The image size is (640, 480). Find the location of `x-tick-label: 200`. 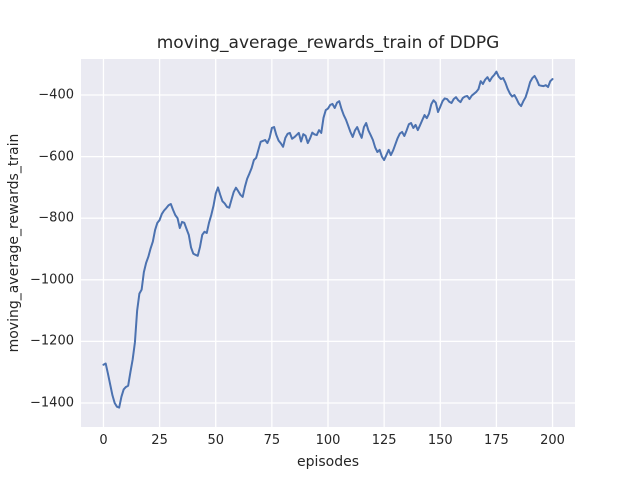

x-tick-label: 200 is located at coordinates (552, 440).